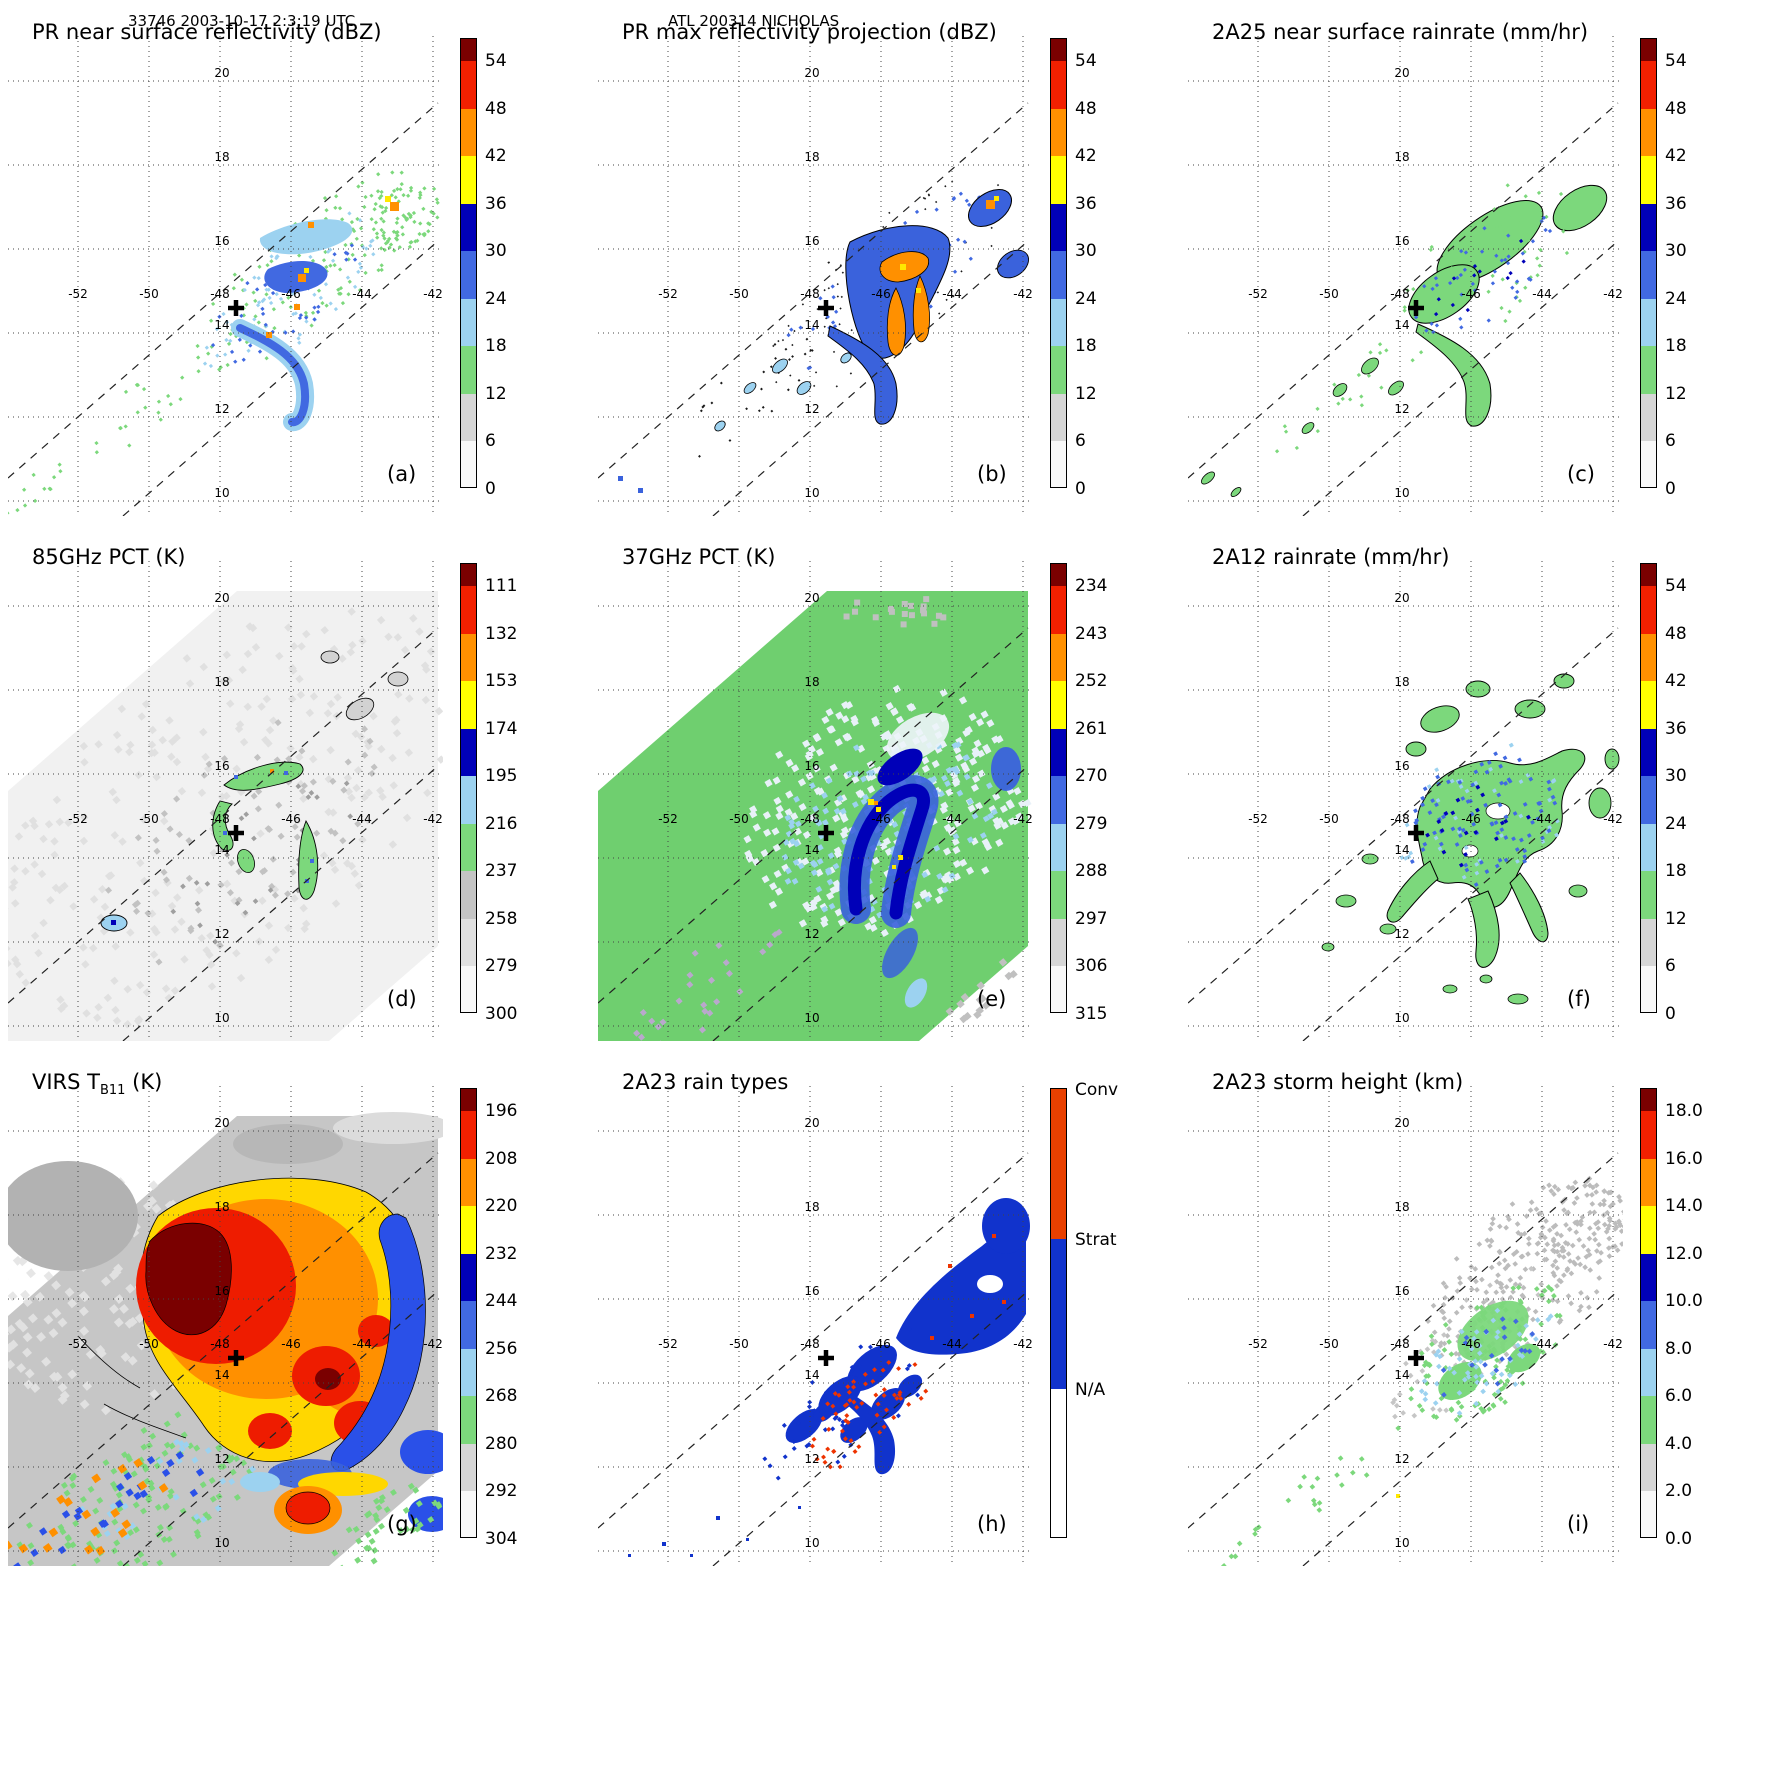  What do you see at coordinates (242, 21) in the screenshot?
I see `orbit-datetime-label: 33746 2003-10-17 2:3:19 UTC` at bounding box center [242, 21].